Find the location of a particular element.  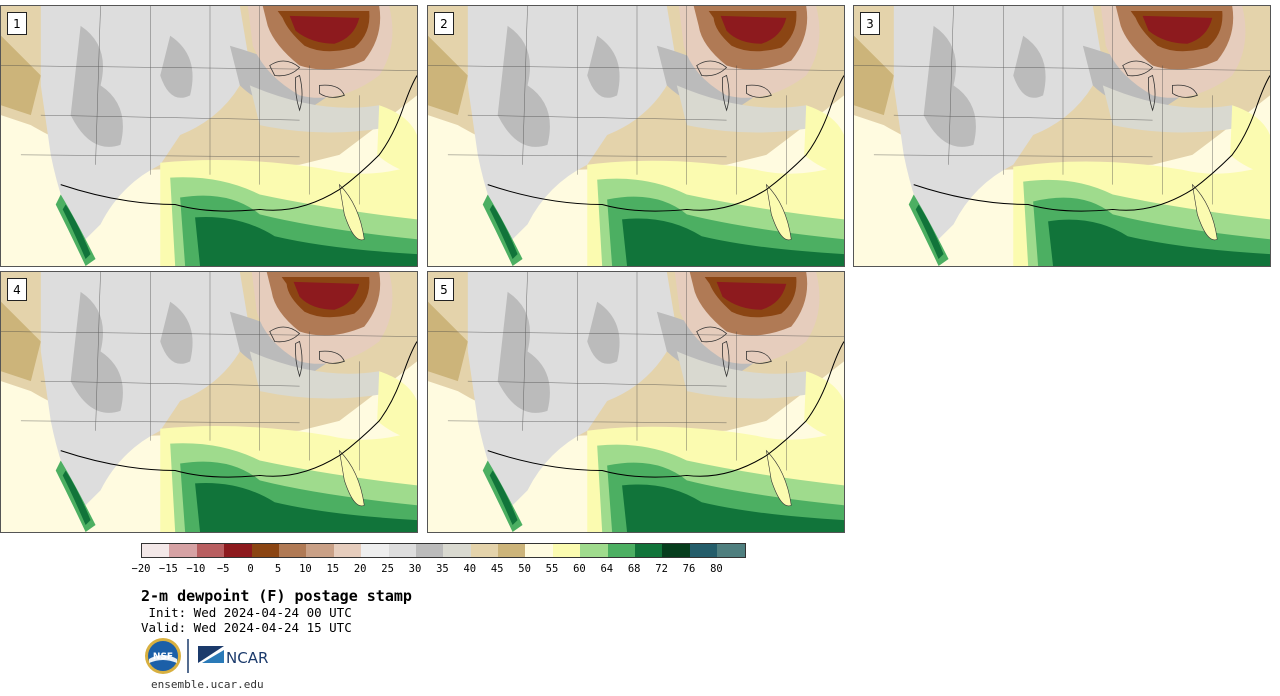

nsf-logo: NSF is located at coordinates (163, 656).